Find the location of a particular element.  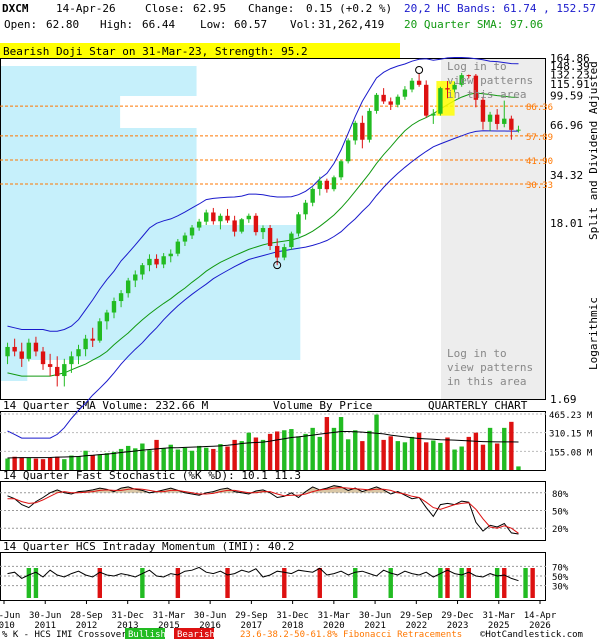

x-axis-tick: 2016 is located at coordinates (210, 626).